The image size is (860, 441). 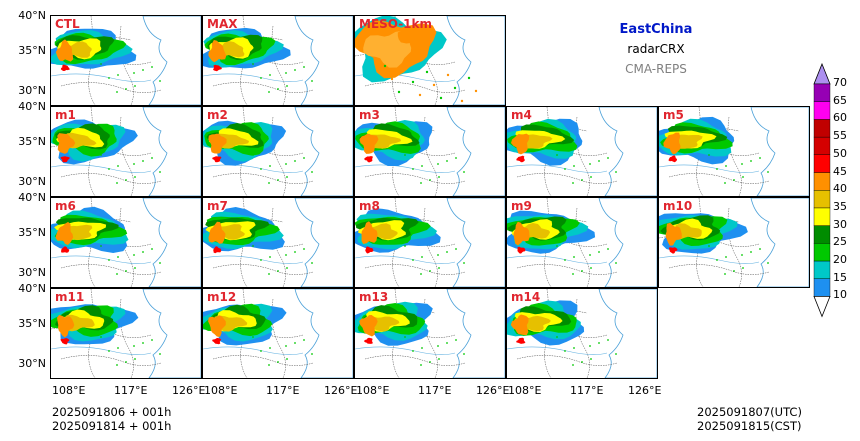 I want to click on map-panel-m2: m2, so click(x=278, y=151).